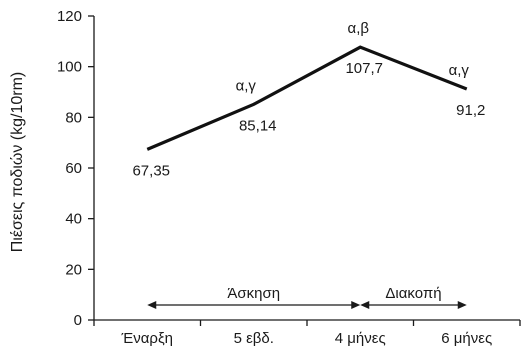 Image resolution: width=522 pixels, height=352 pixels. I want to click on y-tick-label: 20, so click(73, 269).